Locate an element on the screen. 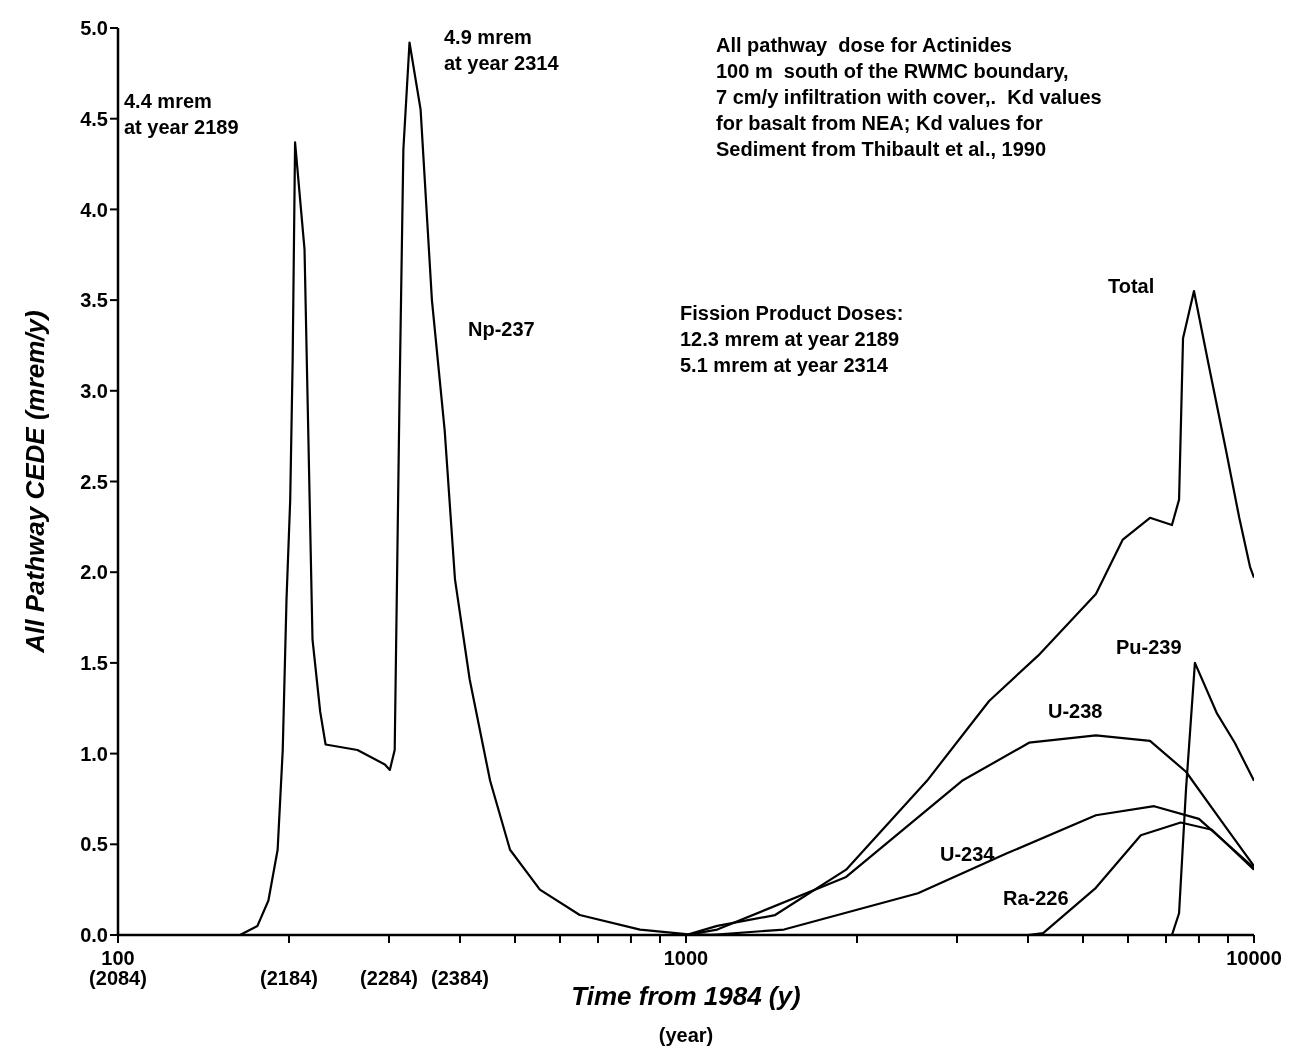 This screenshot has height=1055, width=1302. y-tick-label: 2.5 is located at coordinates (94, 481).